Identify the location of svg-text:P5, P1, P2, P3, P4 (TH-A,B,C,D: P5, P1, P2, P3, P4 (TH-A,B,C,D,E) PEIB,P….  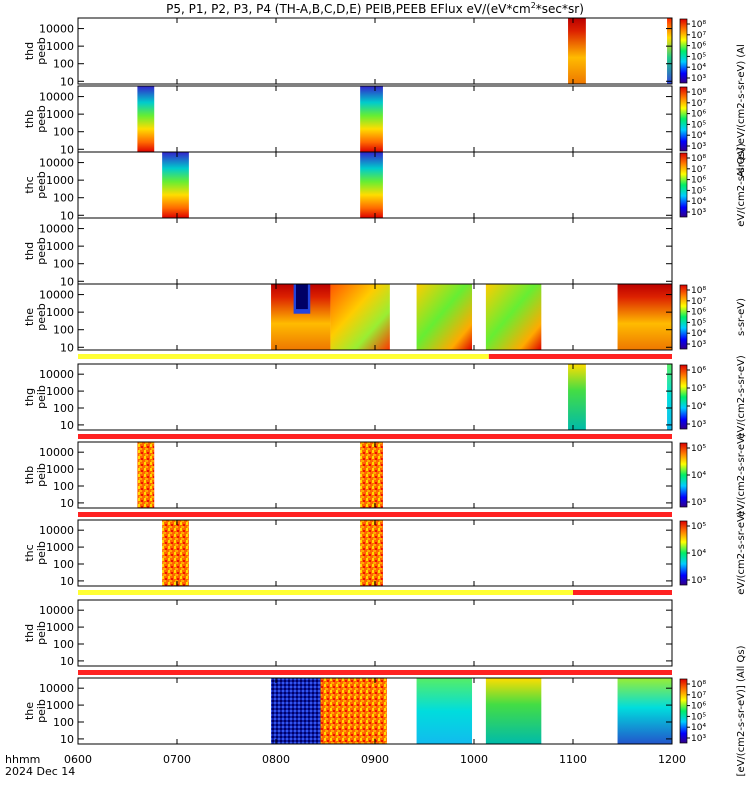
(375, 8).